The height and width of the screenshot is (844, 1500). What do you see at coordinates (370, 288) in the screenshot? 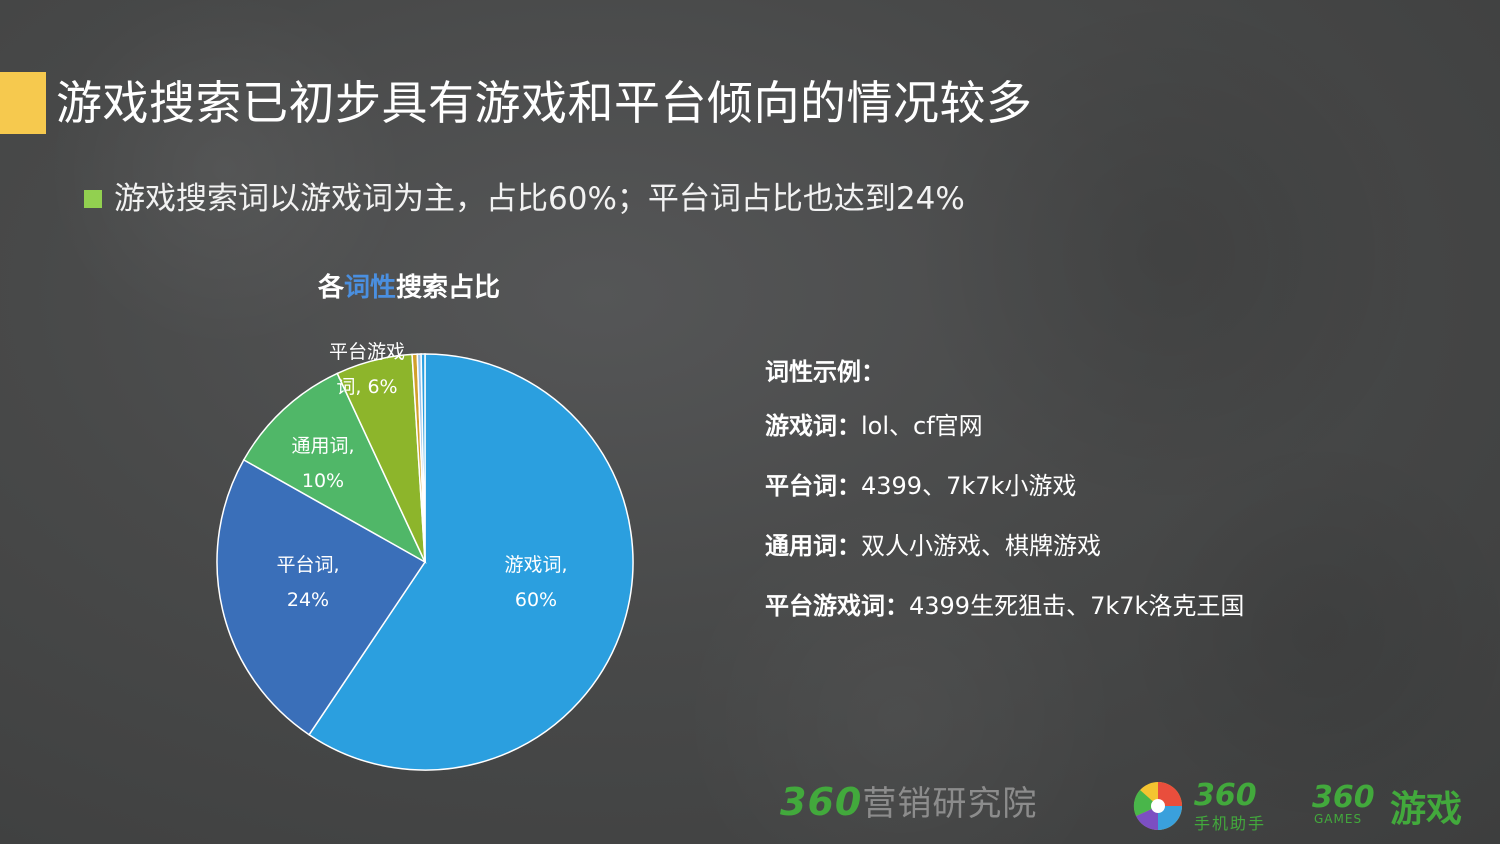
I see `chart-title-highlight: 词性` at bounding box center [370, 288].